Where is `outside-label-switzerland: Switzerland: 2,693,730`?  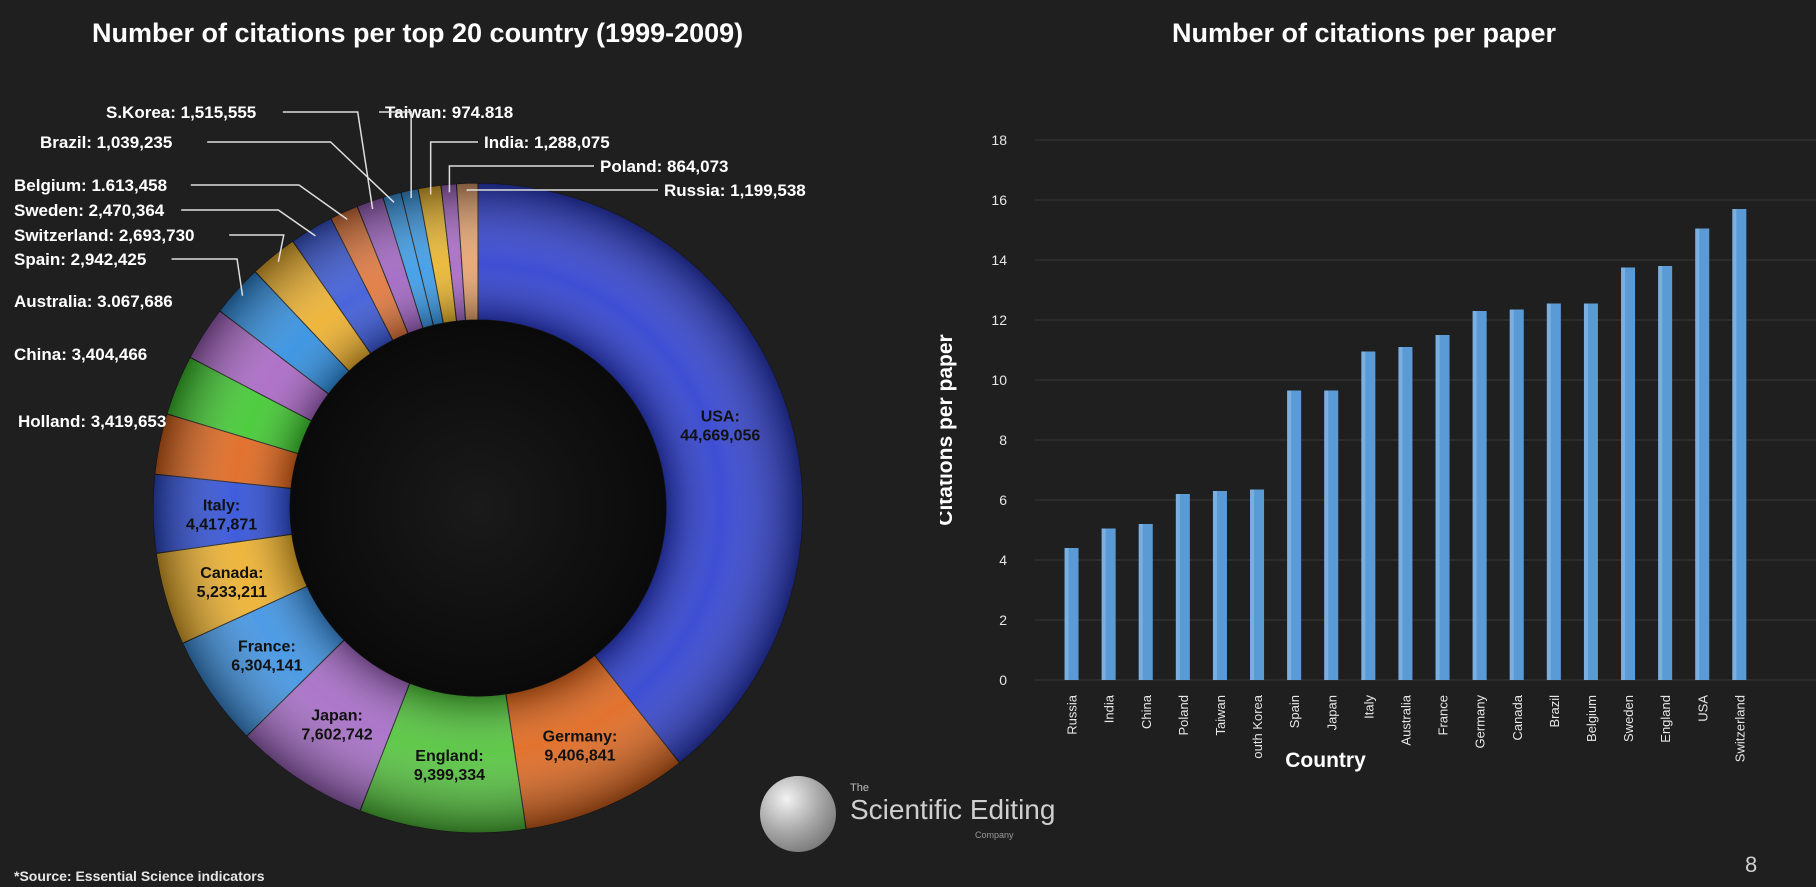 outside-label-switzerland: Switzerland: 2,693,730 is located at coordinates (104, 235).